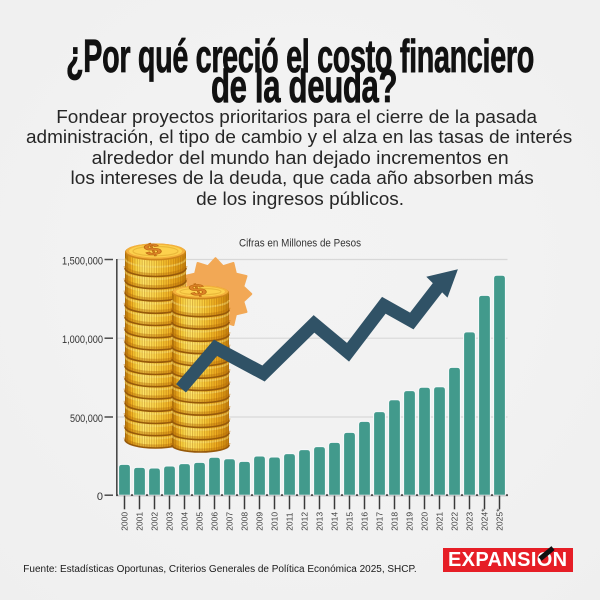  I want to click on svg-text: 2013, so click(320, 521).